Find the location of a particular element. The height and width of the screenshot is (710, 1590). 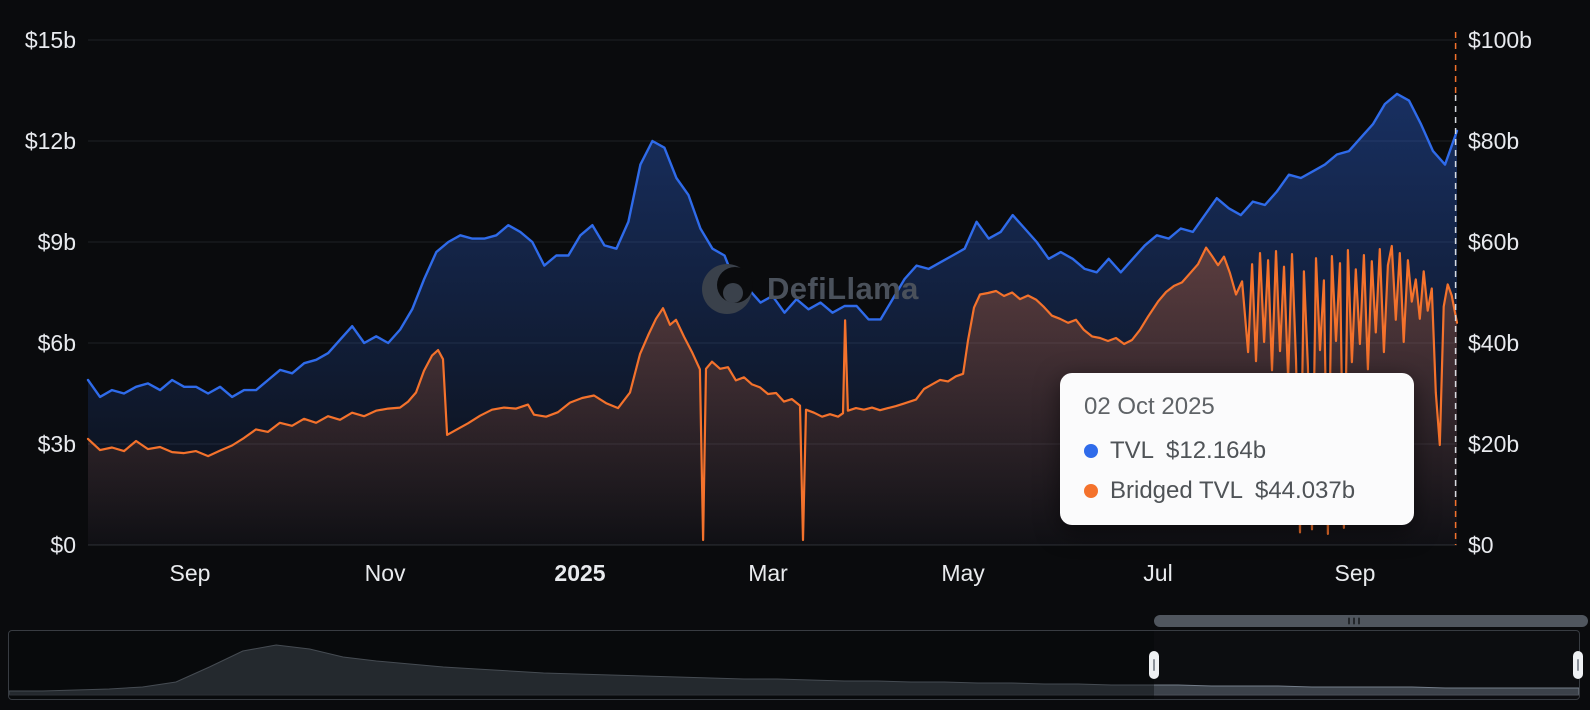

left-axis-tick: $15b is located at coordinates (50, 40).